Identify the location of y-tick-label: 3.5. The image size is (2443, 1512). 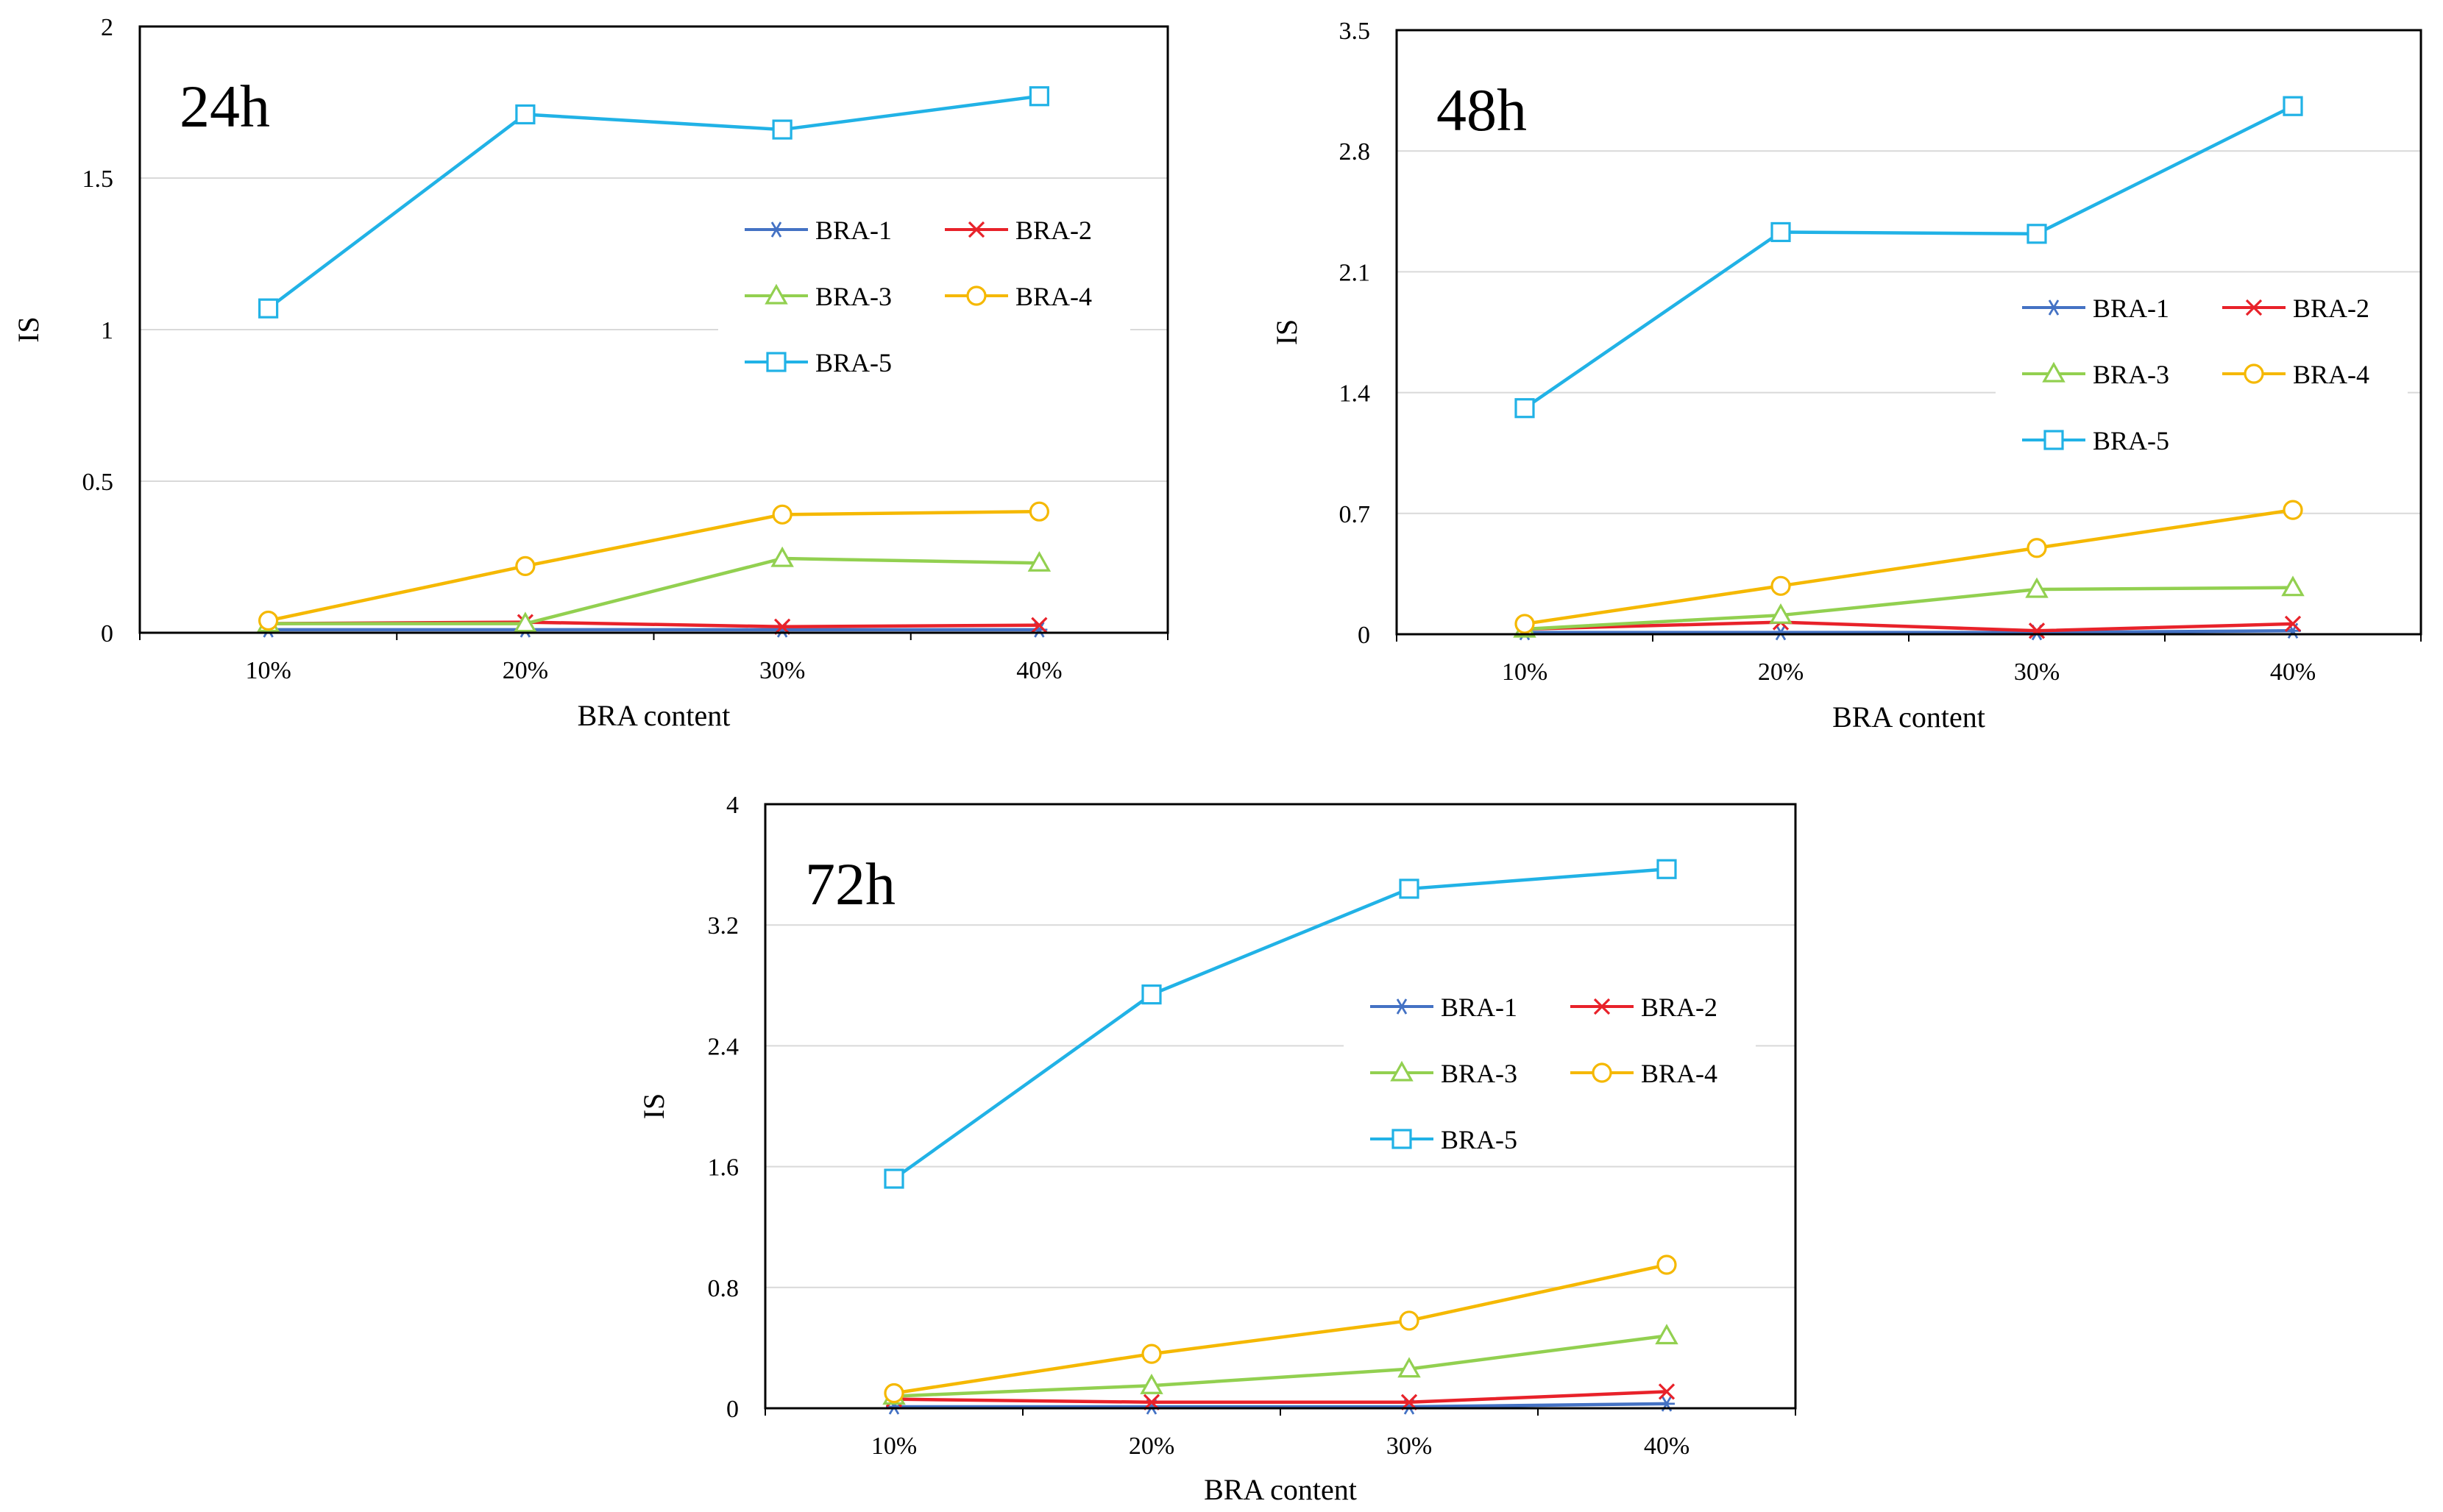
(1355, 31).